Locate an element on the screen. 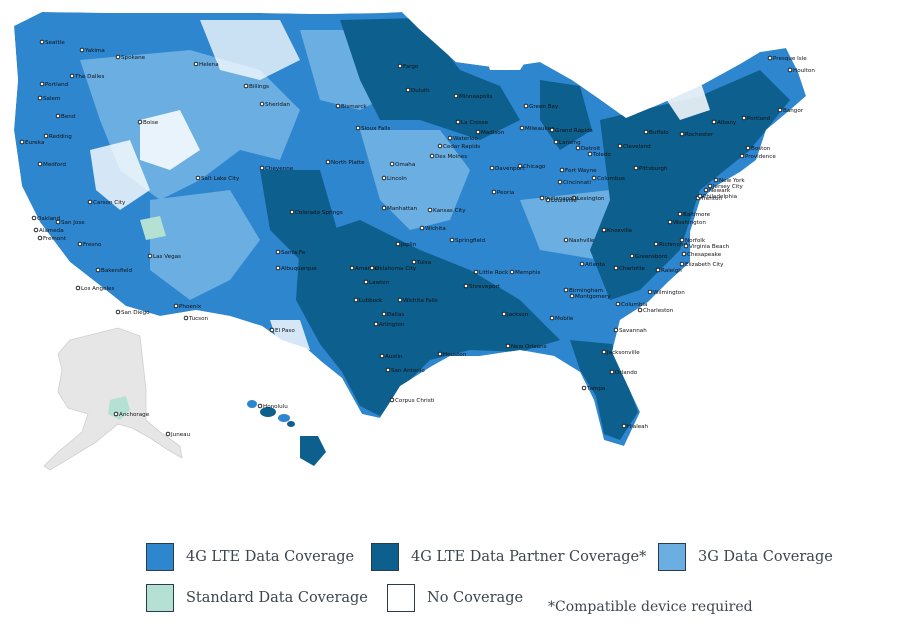 The width and height of the screenshot is (906, 636). city-label: Cleveland is located at coordinates (637, 147).